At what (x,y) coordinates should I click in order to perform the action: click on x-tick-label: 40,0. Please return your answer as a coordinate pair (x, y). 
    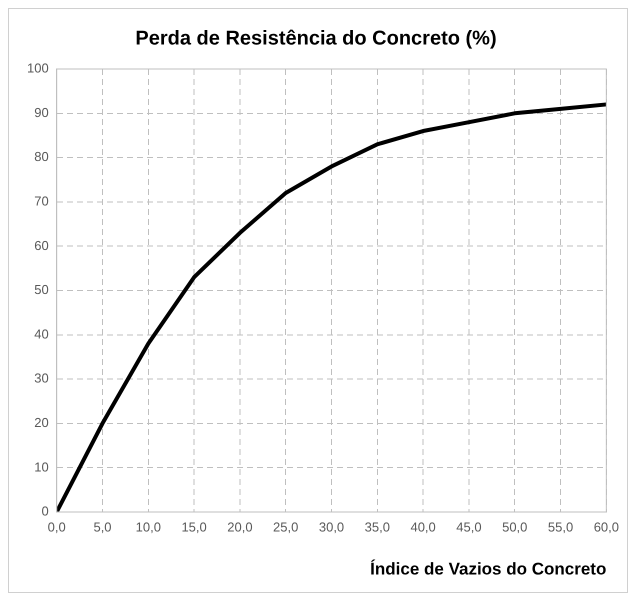
    Looking at the image, I should click on (423, 526).